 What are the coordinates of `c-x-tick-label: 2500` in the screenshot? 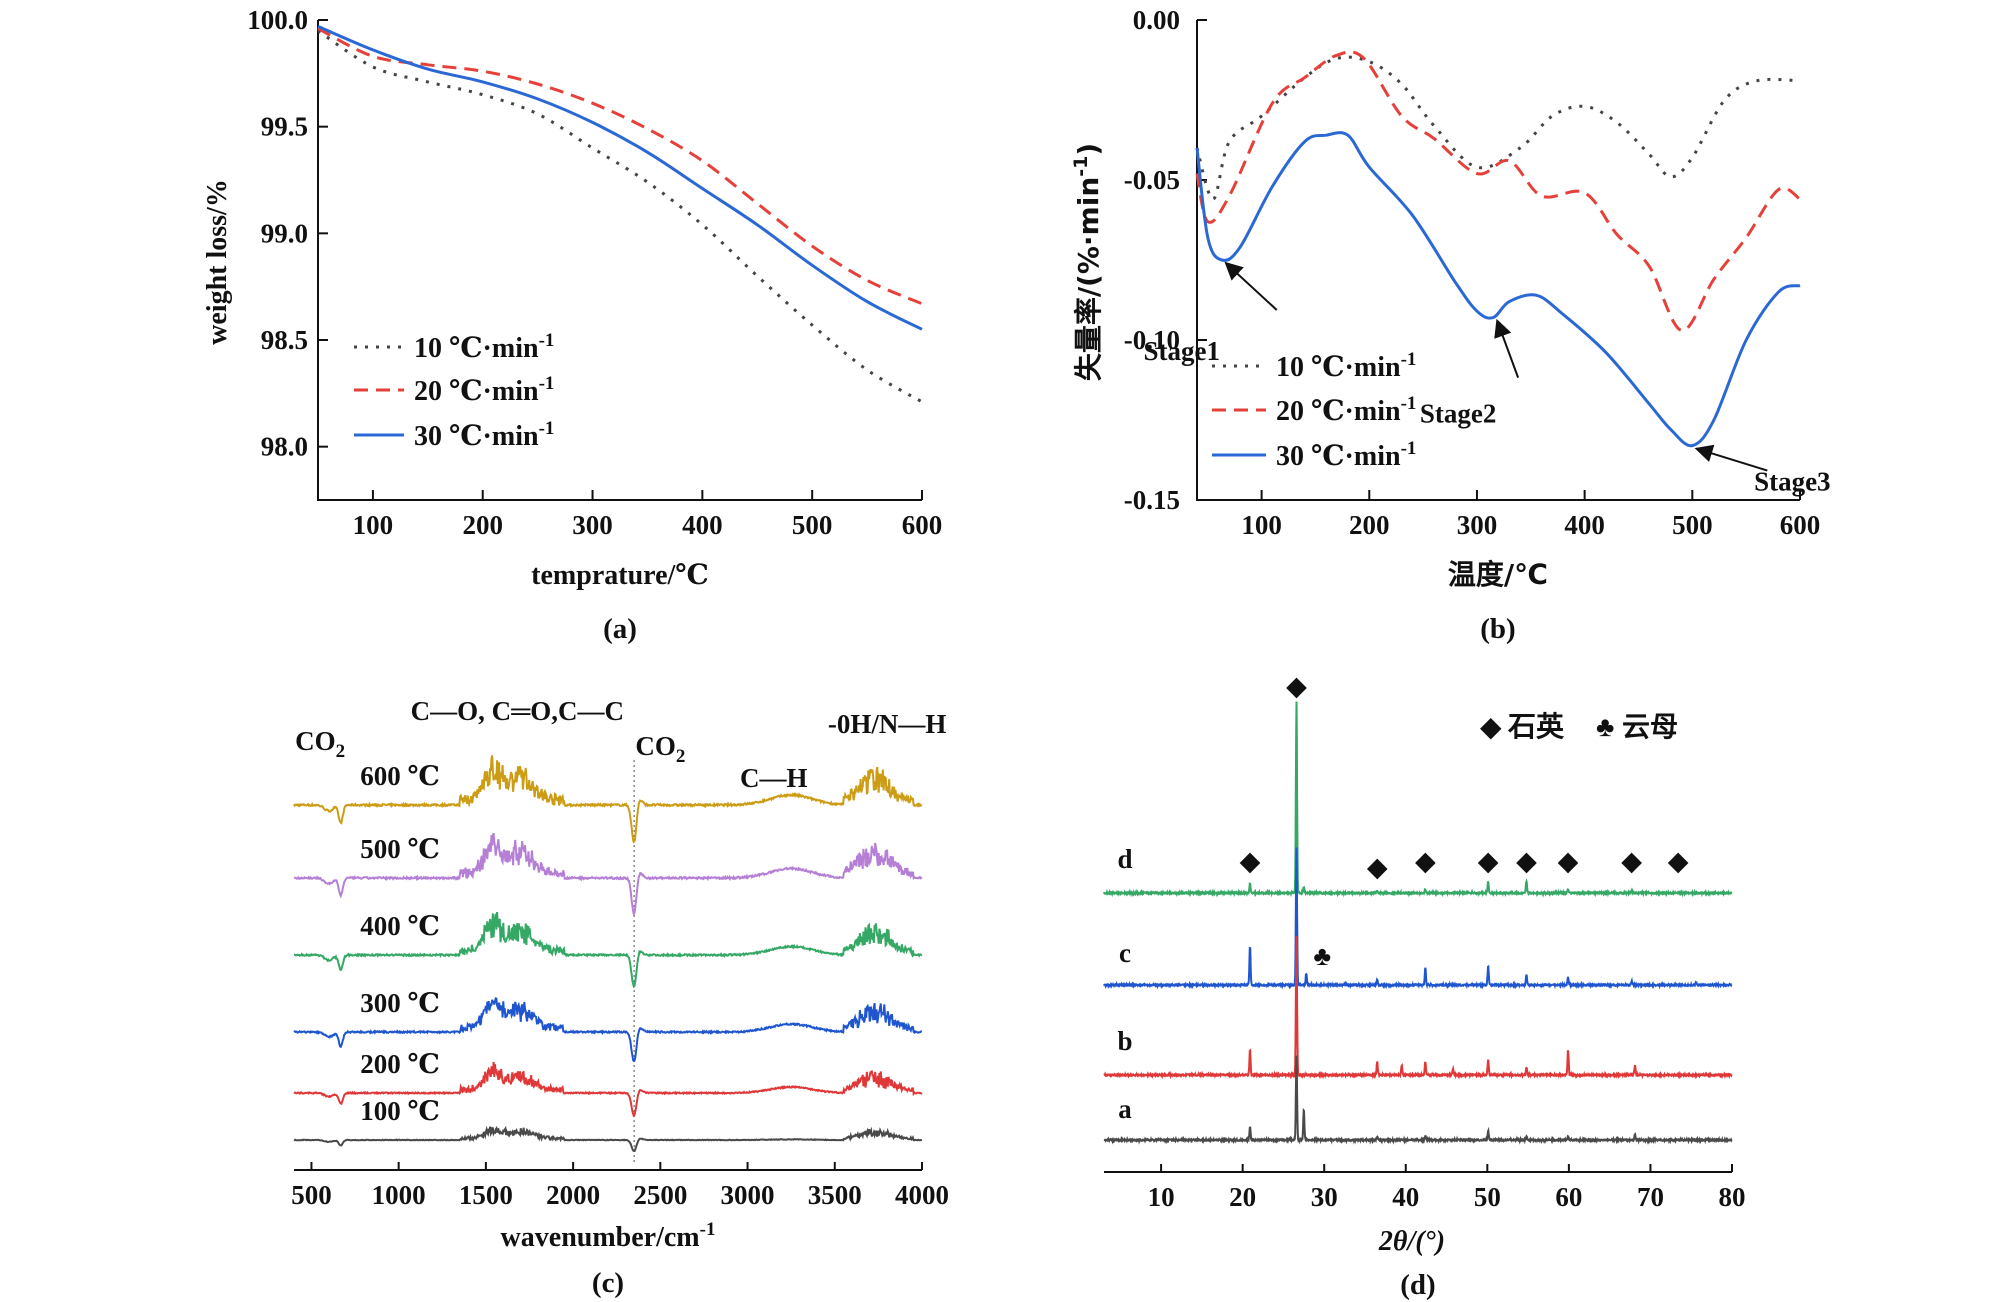 It's located at (660, 1195).